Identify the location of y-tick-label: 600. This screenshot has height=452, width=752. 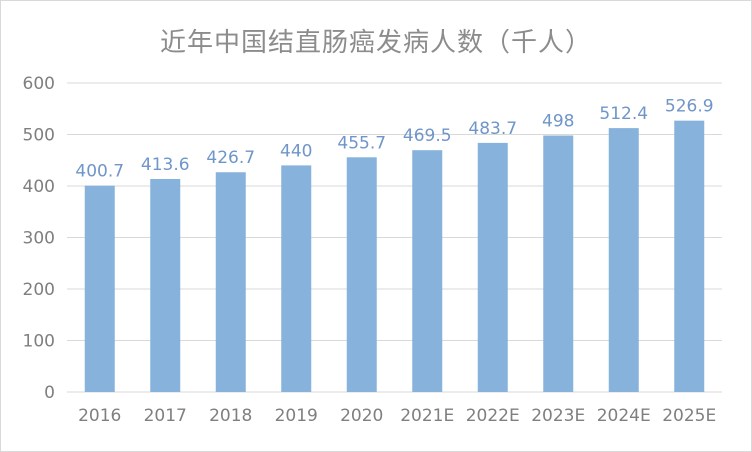
(39, 84).